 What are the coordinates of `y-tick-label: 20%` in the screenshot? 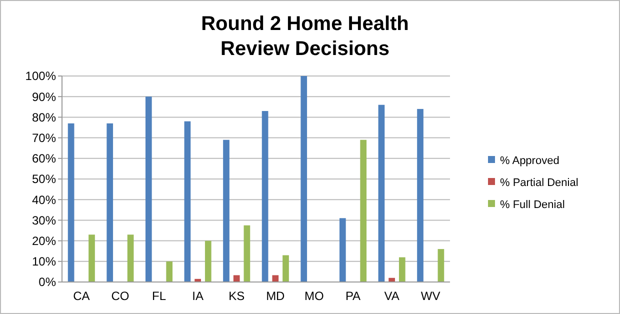 It's located at (44, 241).